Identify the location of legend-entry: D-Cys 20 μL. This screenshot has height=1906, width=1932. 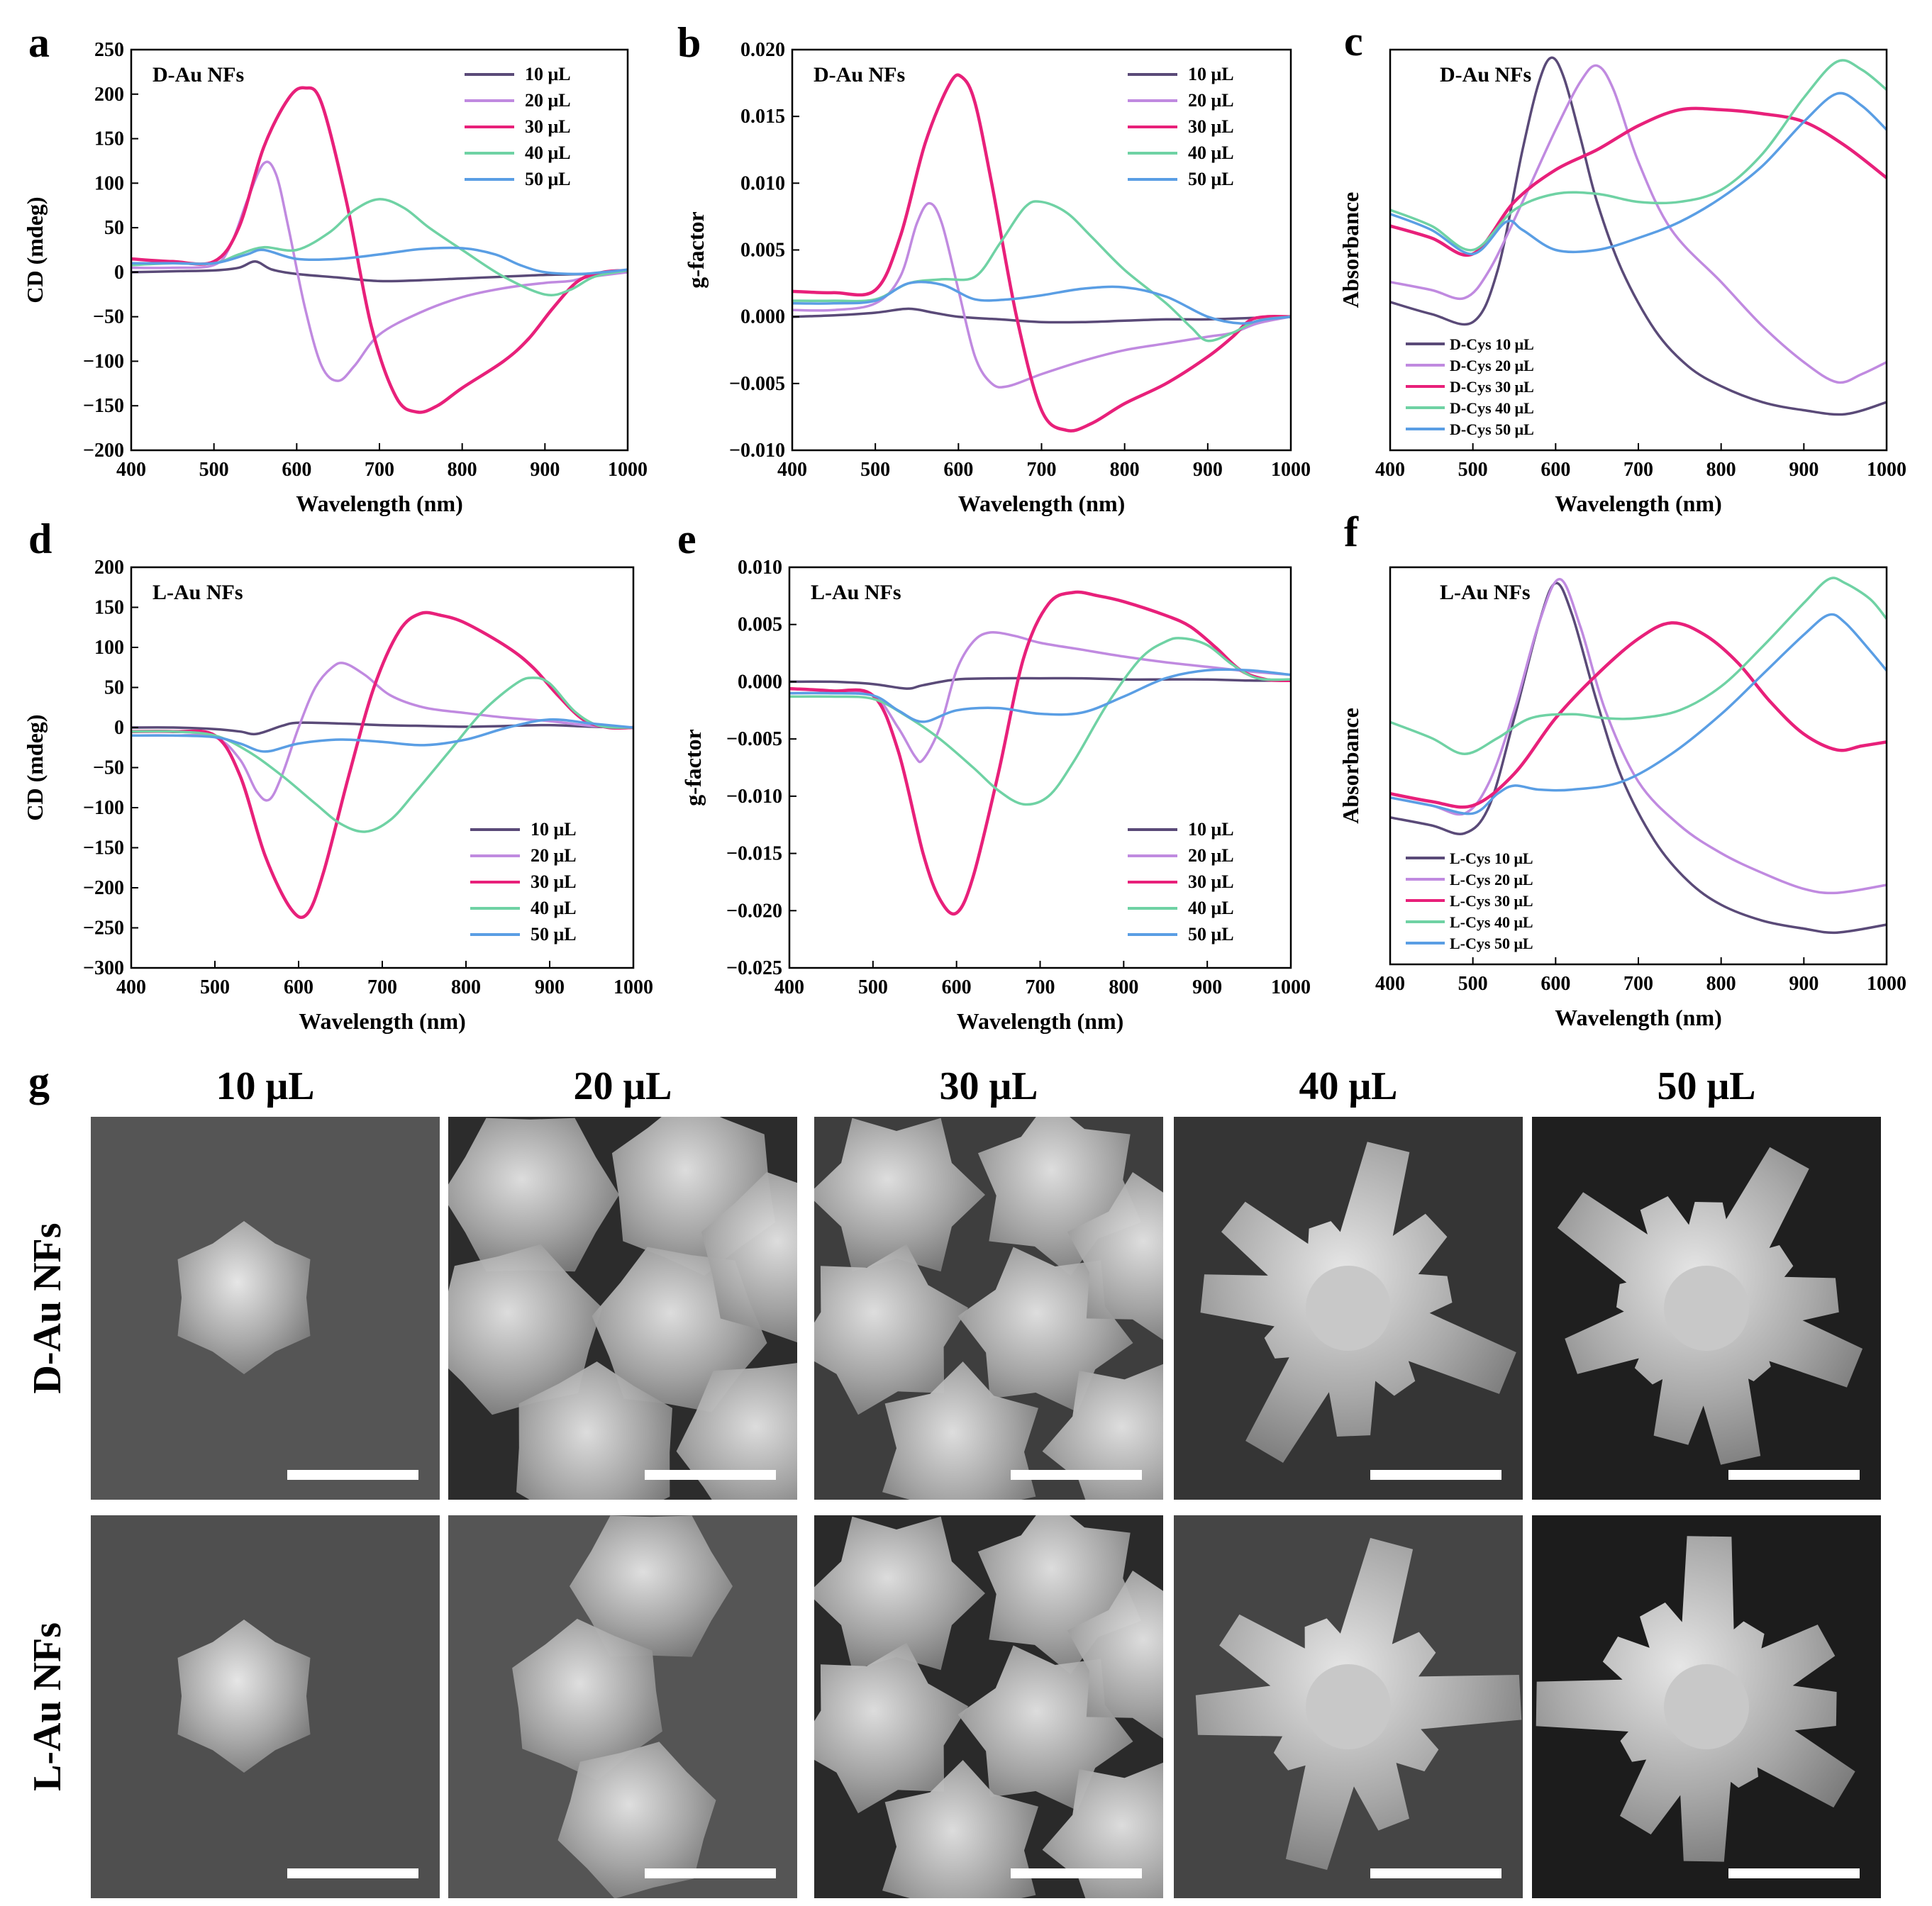
(1492, 365).